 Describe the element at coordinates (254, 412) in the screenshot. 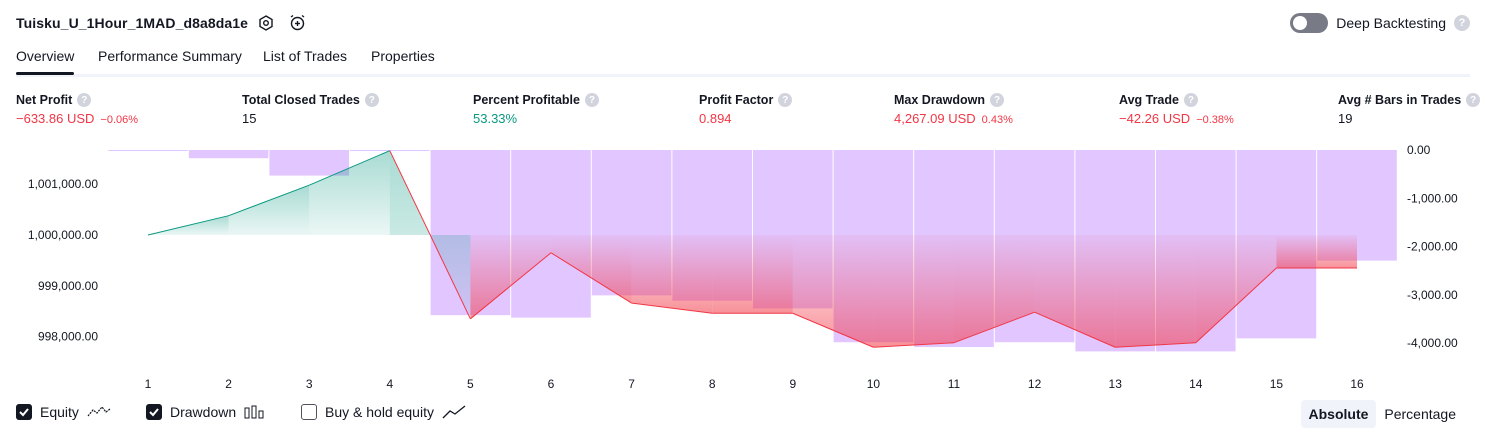

I see `bar-chart-icon` at that location.